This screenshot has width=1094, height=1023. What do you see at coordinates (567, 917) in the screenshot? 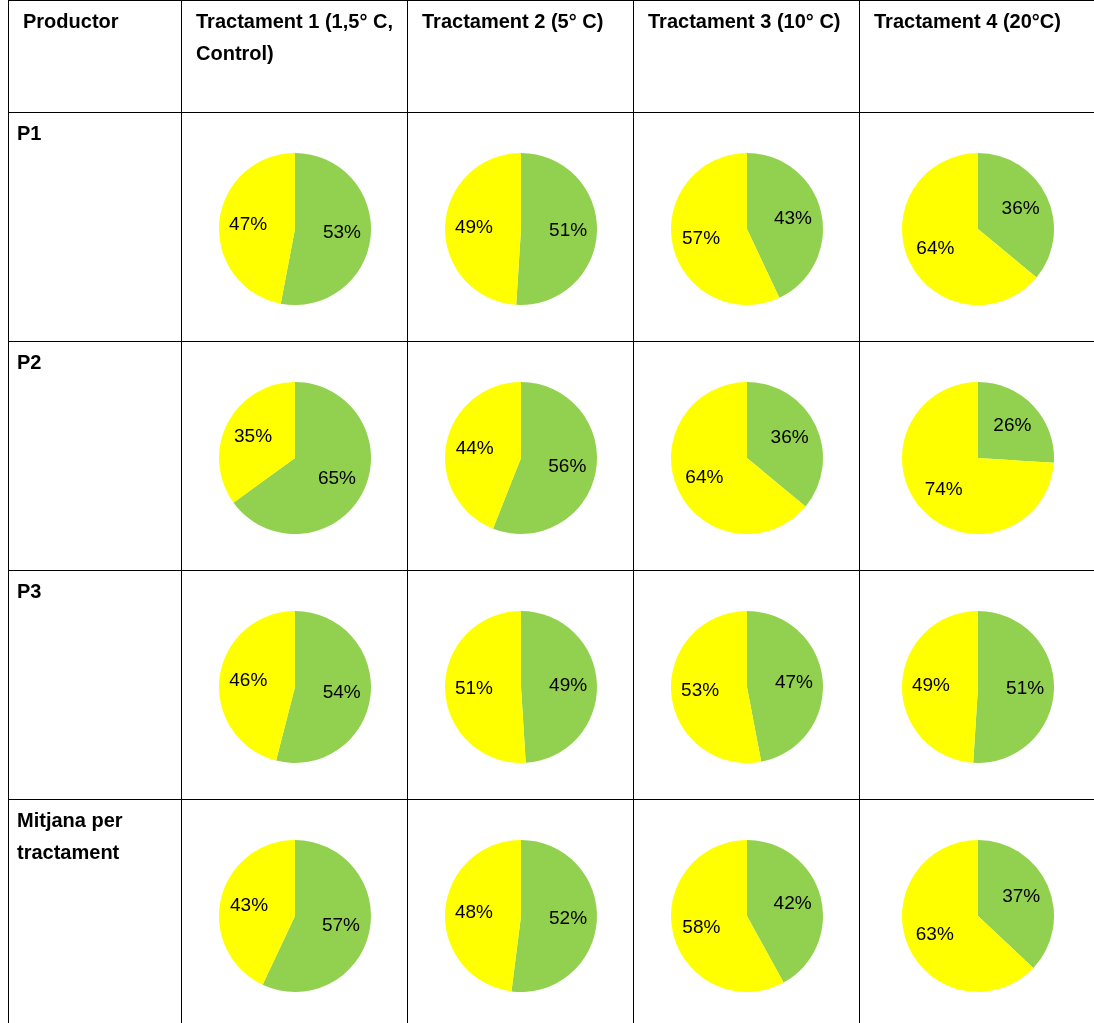
I see `data-label: 52%` at bounding box center [567, 917].